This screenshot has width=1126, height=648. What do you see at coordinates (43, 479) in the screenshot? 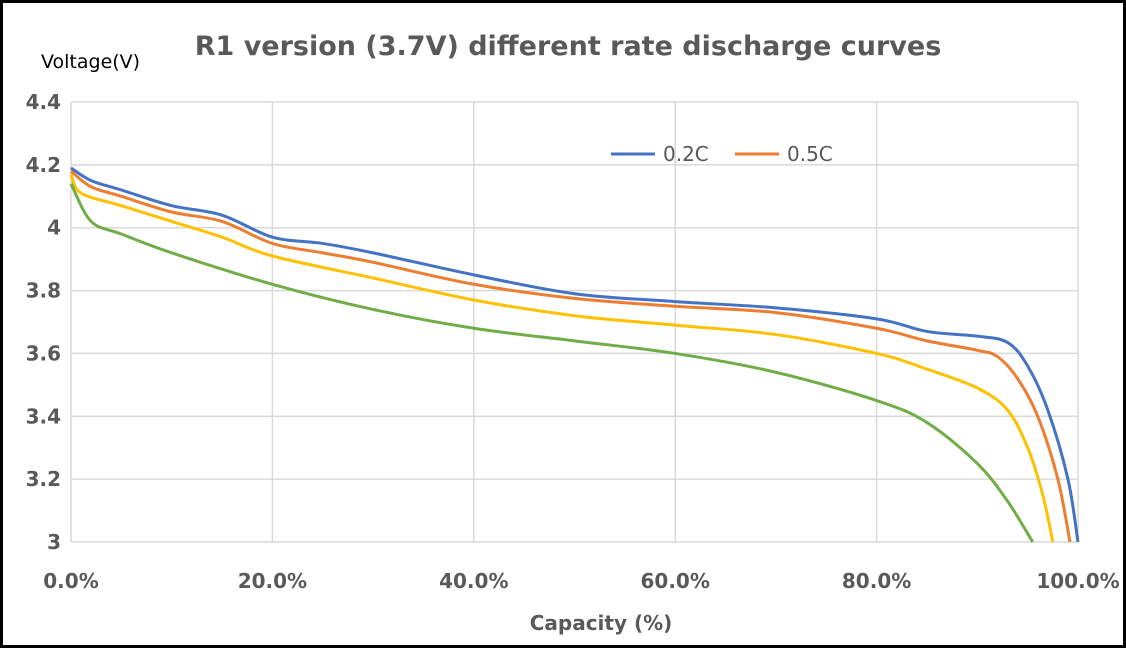
I see `y-tick-label: 3.2` at bounding box center [43, 479].